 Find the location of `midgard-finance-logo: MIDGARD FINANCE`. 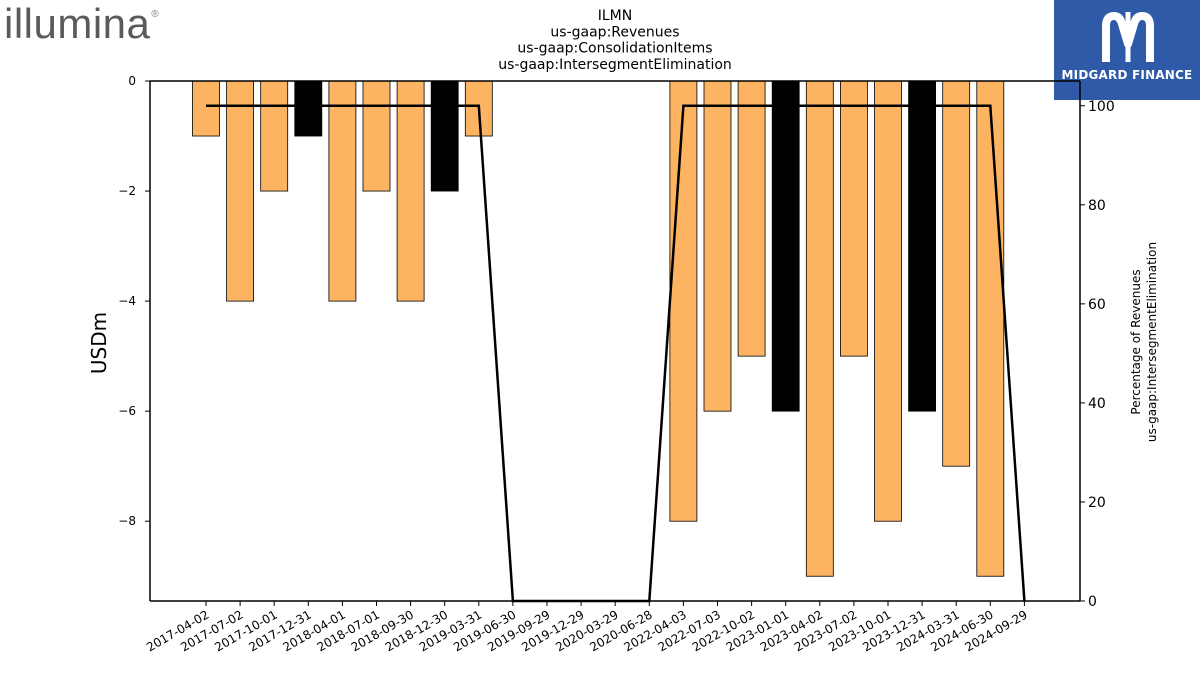

midgard-finance-logo: MIDGARD FINANCE is located at coordinates (1127, 50).